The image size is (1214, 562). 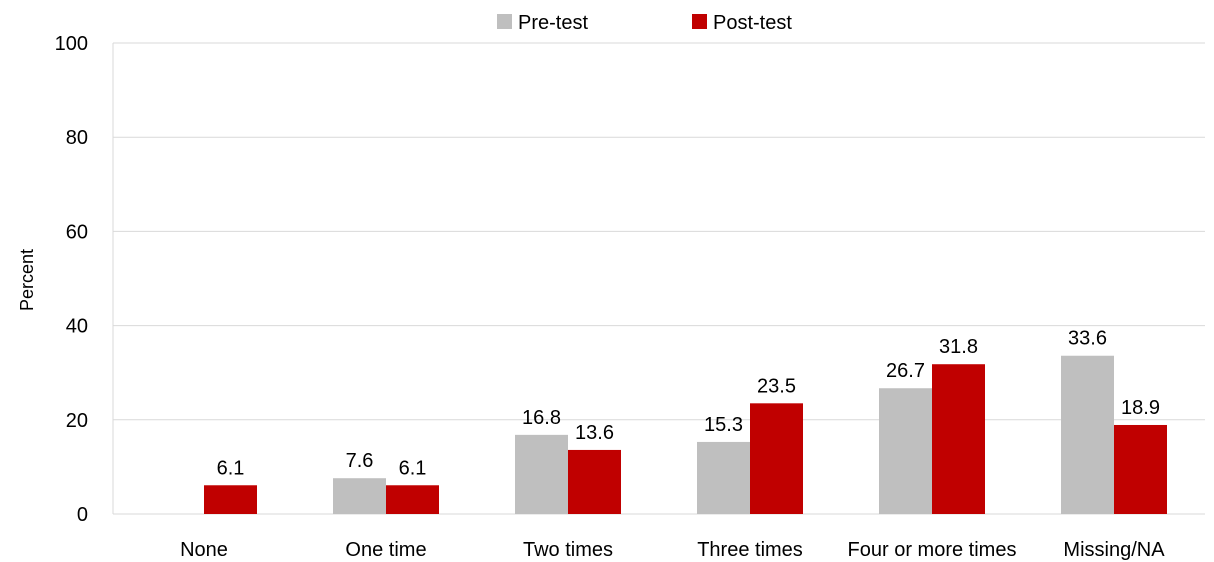 I want to click on x-category-label: One time, so click(x=385, y=550).